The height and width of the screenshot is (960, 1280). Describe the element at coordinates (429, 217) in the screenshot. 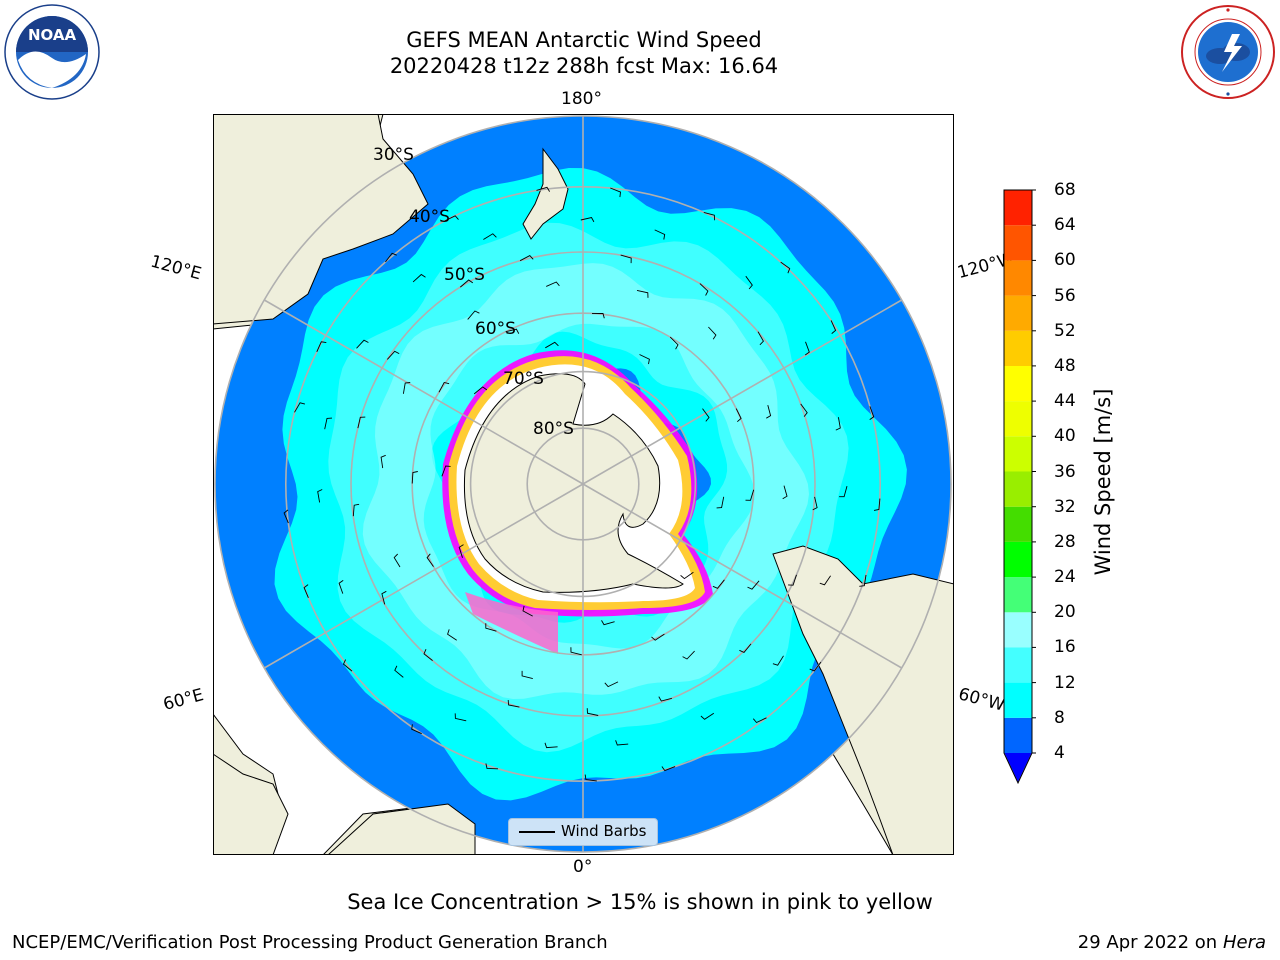

I see `lat-label: 40°S` at that location.